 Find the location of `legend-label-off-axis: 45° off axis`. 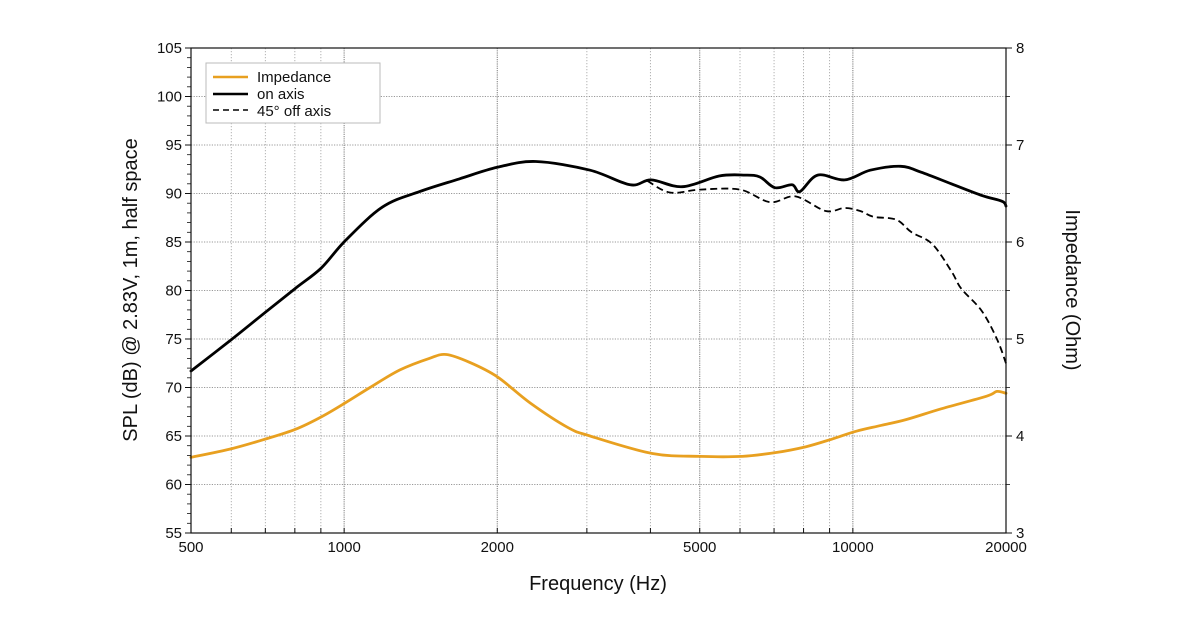

legend-label-off-axis: 45° off axis is located at coordinates (294, 111).